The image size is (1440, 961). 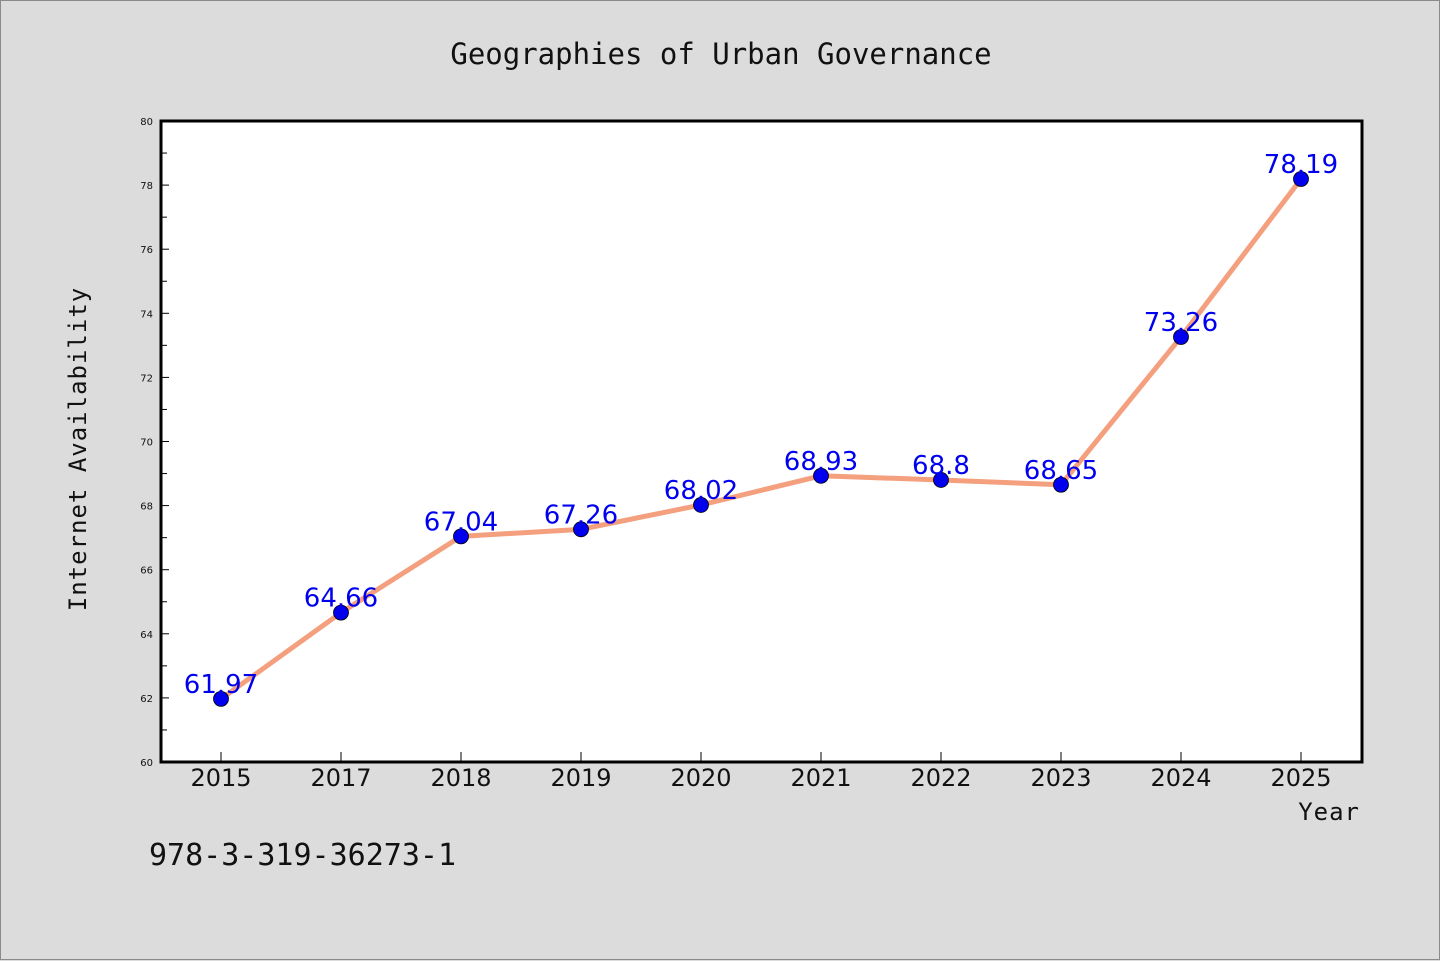 I want to click on x-tick-label: 2017, so click(x=340, y=778).